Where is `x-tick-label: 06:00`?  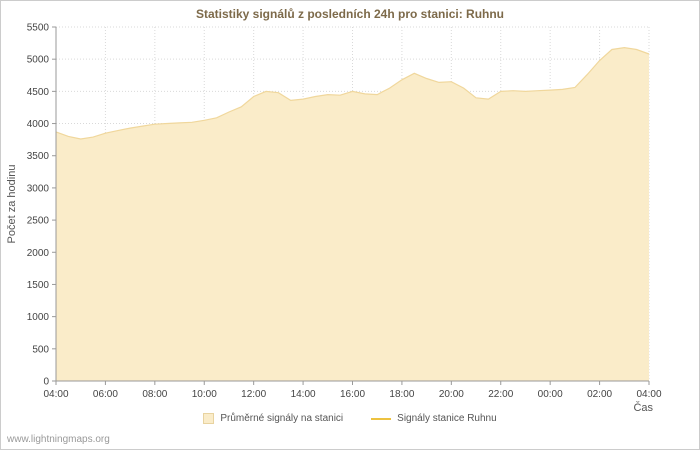 x-tick-label: 06:00 is located at coordinates (105, 394).